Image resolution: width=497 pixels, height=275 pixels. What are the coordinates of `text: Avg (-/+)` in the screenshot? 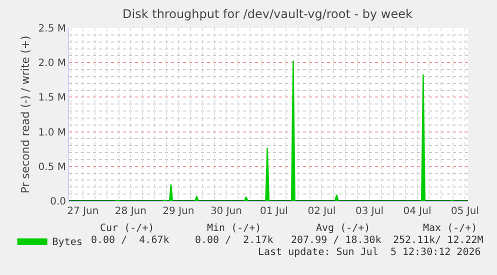 It's located at (343, 228).